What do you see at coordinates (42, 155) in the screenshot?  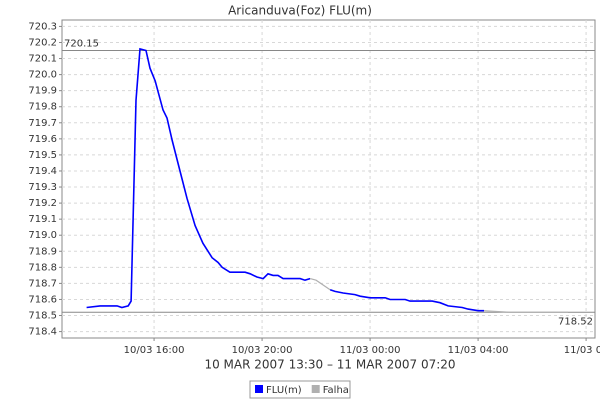 I see `y-tick-label: 719.5` at bounding box center [42, 155].